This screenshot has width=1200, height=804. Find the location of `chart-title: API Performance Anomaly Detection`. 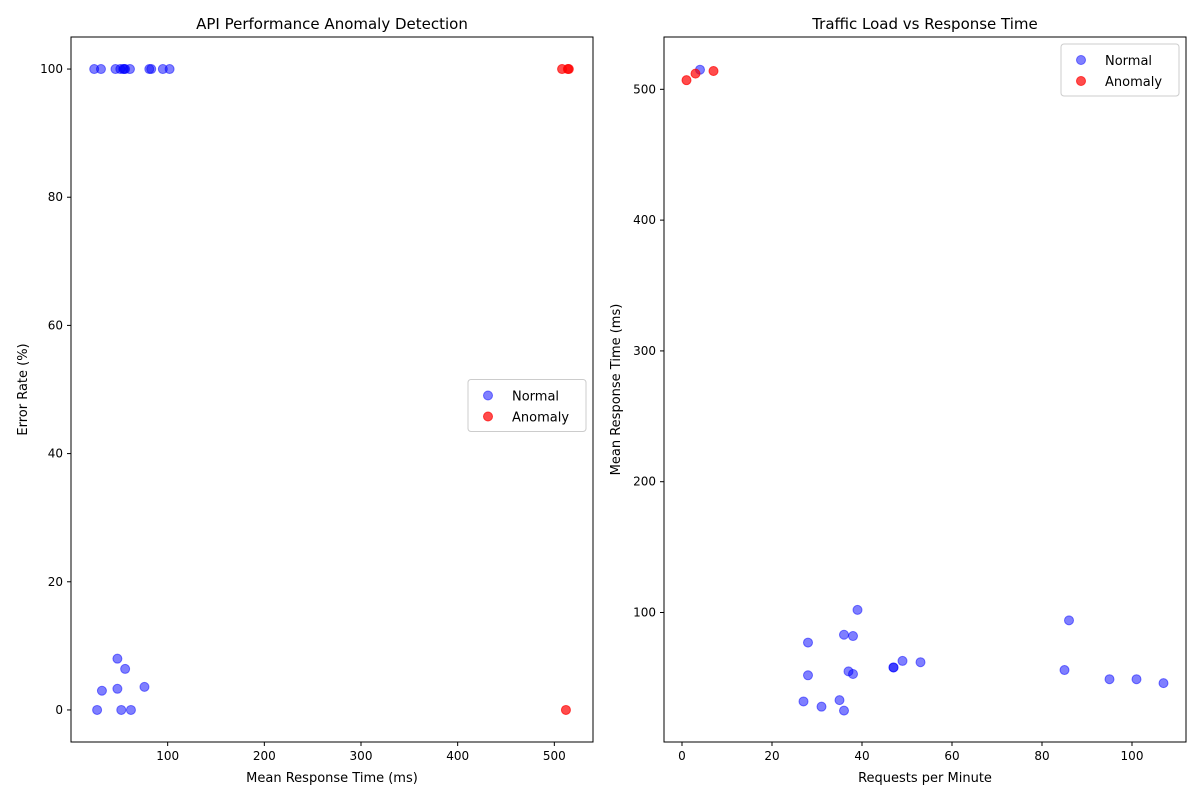

chart-title: API Performance Anomaly Detection is located at coordinates (332, 24).